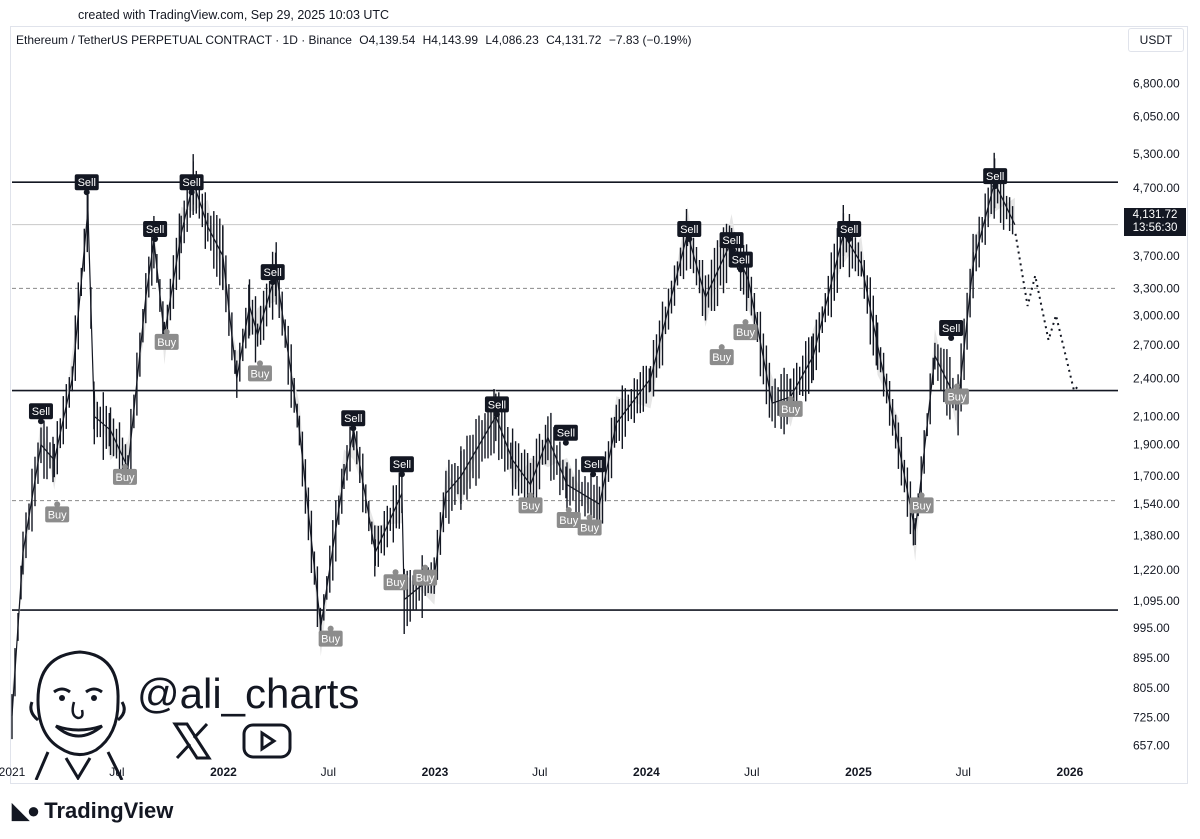 Image resolution: width=1200 pixels, height=839 pixels. I want to click on price-tick-label: 5,300.00, so click(1156, 154).